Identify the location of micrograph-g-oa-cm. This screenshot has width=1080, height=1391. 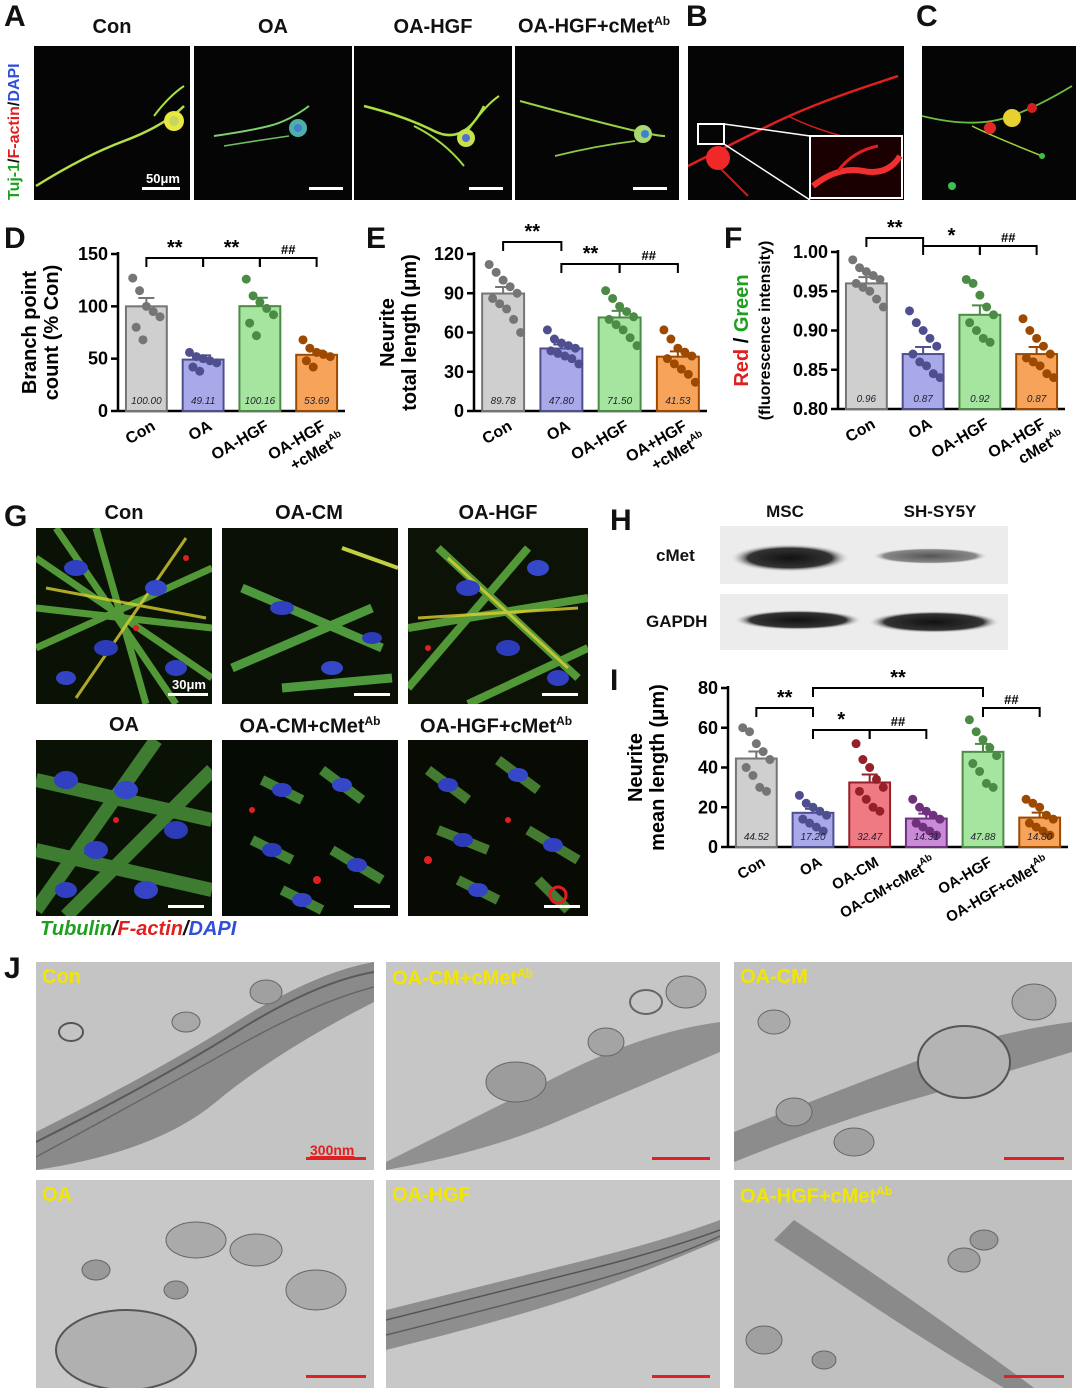
(310, 616).